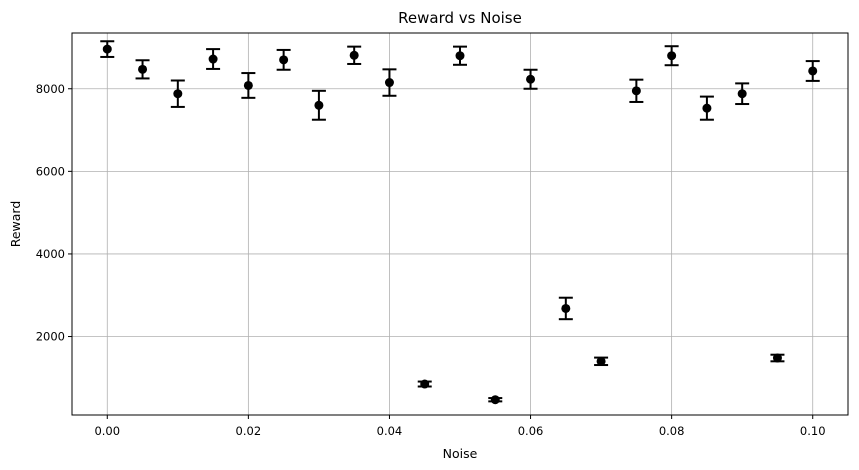 This screenshot has width=859, height=470. What do you see at coordinates (50, 337) in the screenshot?
I see `y-tick-label: 2000` at bounding box center [50, 337].